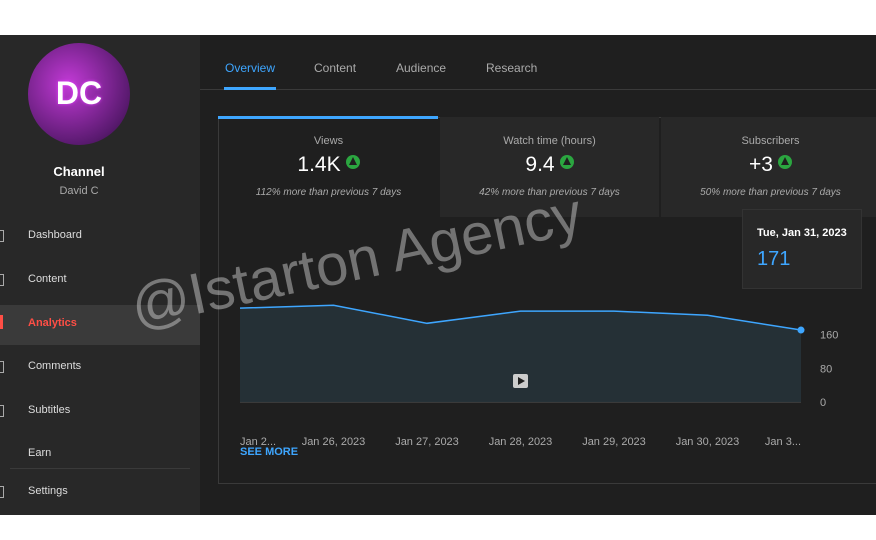 The width and height of the screenshot is (876, 540). What do you see at coordinates (802, 233) in the screenshot?
I see `tooltip-date: Tue, Jan 31, 2023` at bounding box center [802, 233].